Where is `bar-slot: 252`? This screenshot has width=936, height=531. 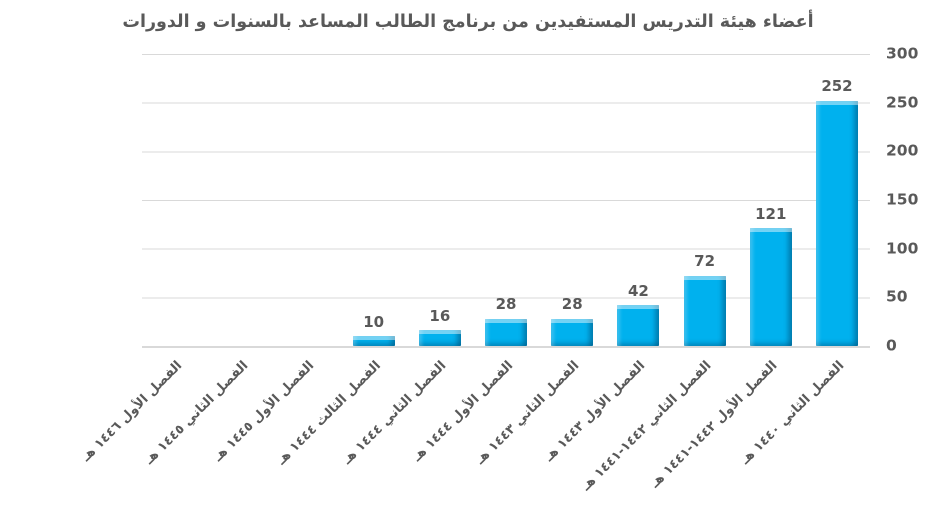 bar-slot: 252 is located at coordinates (837, 200).